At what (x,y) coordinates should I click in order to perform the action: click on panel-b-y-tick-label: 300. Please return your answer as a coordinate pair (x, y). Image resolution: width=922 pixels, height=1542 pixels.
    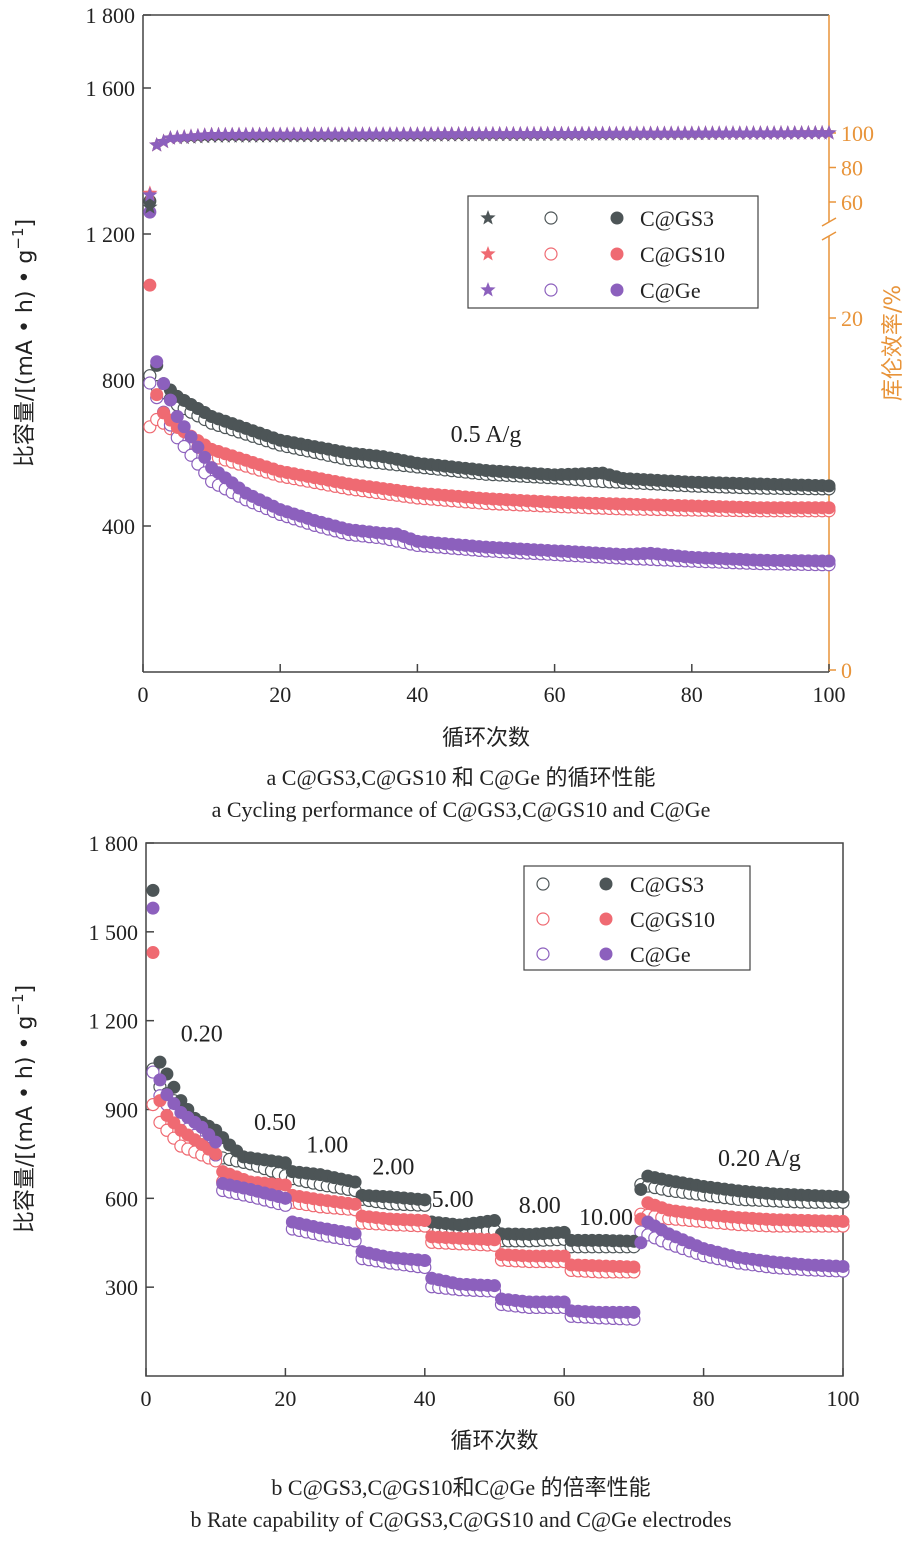
    Looking at the image, I should click on (121, 1287).